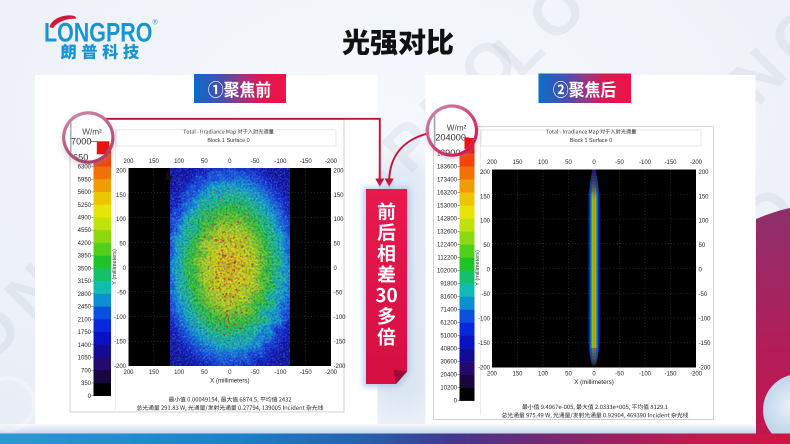  Describe the element at coordinates (450, 138) in the screenshot. I see `svg-text: 204000` at that location.